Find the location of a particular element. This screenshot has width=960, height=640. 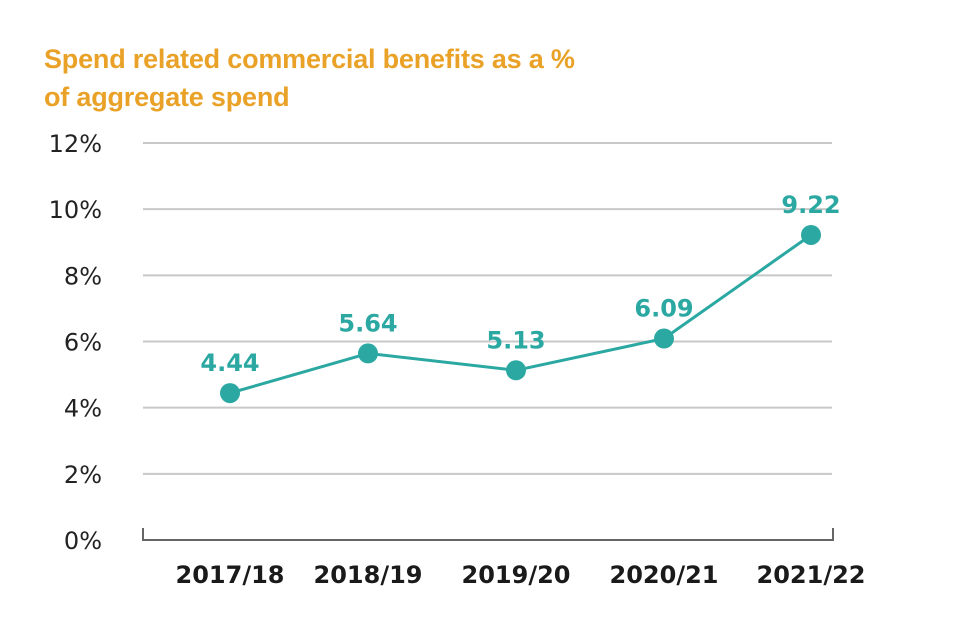

y-tick-label: 0% is located at coordinates (83, 541).